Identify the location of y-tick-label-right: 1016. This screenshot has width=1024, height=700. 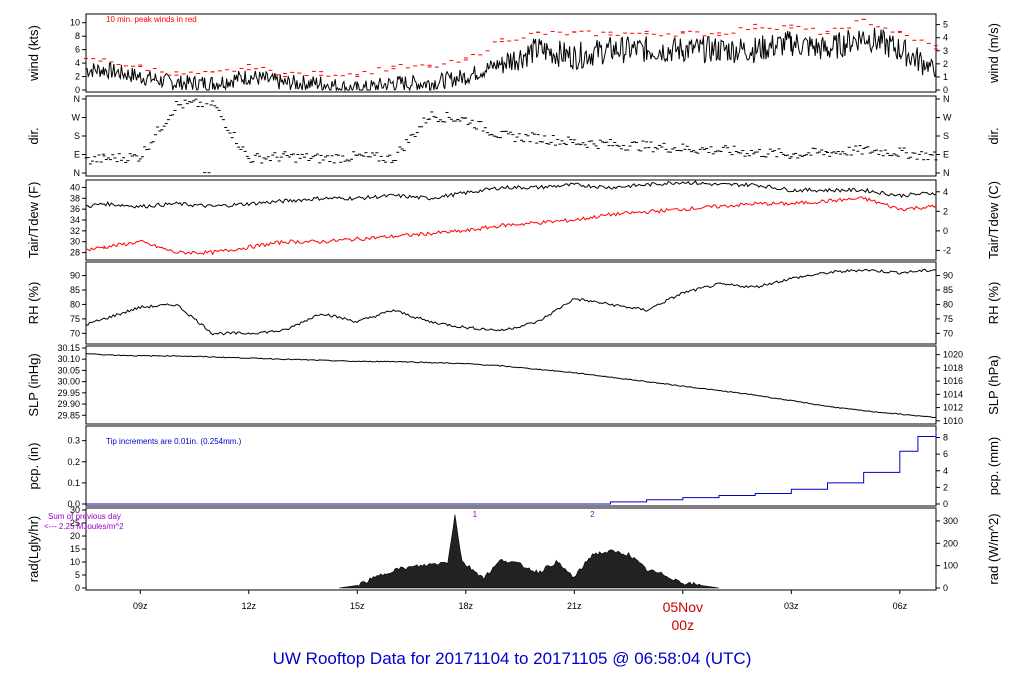
(953, 381).